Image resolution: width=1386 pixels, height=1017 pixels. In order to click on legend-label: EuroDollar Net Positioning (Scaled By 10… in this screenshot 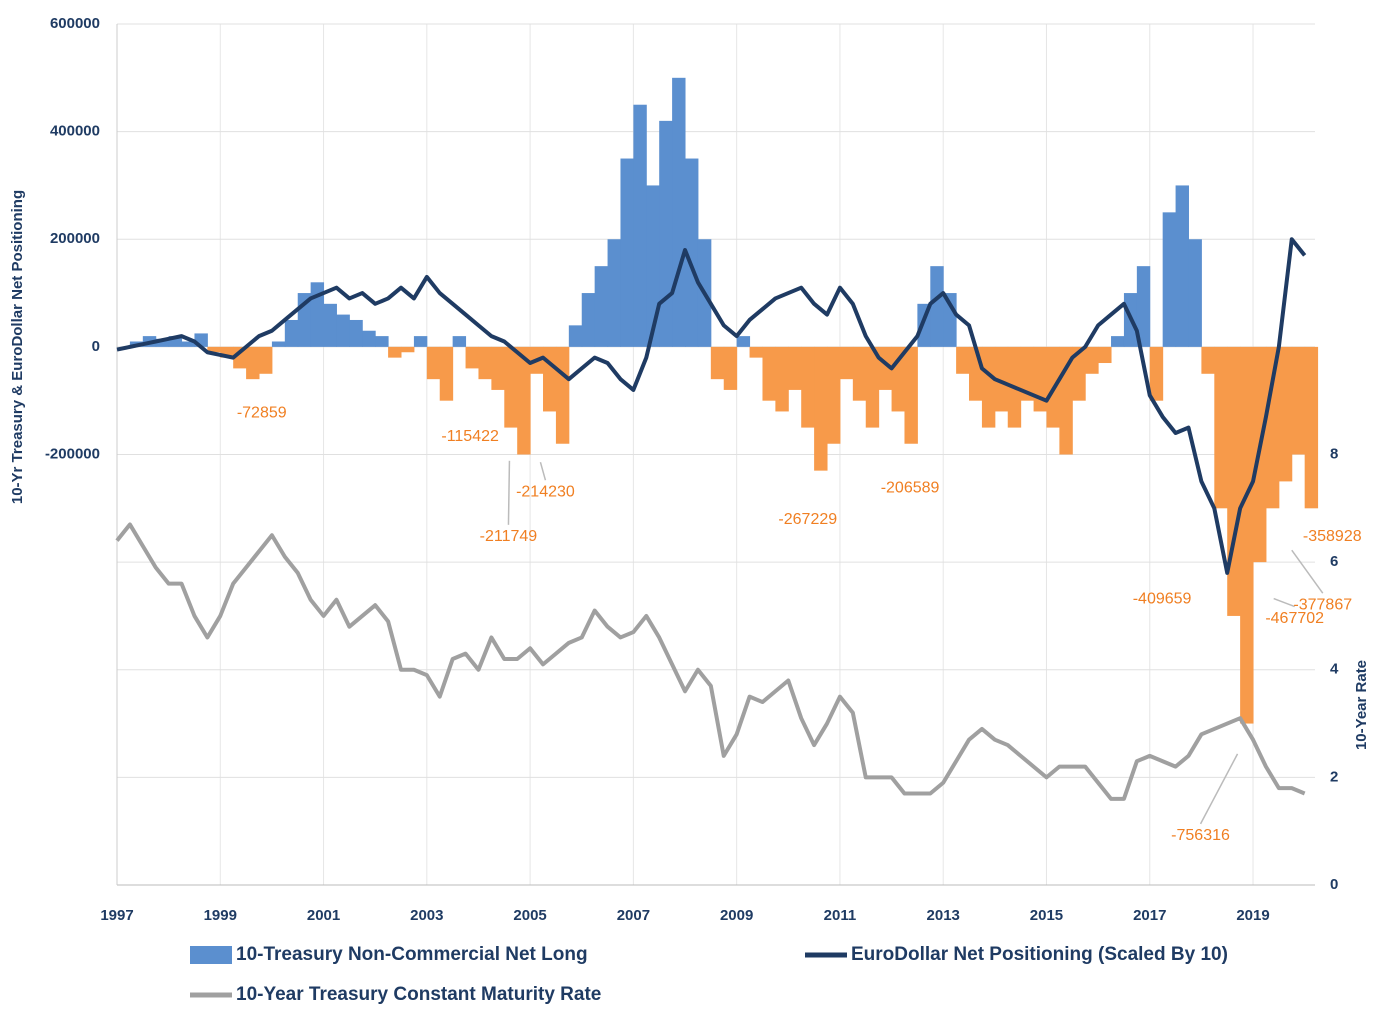, I will do `click(1039, 954)`.